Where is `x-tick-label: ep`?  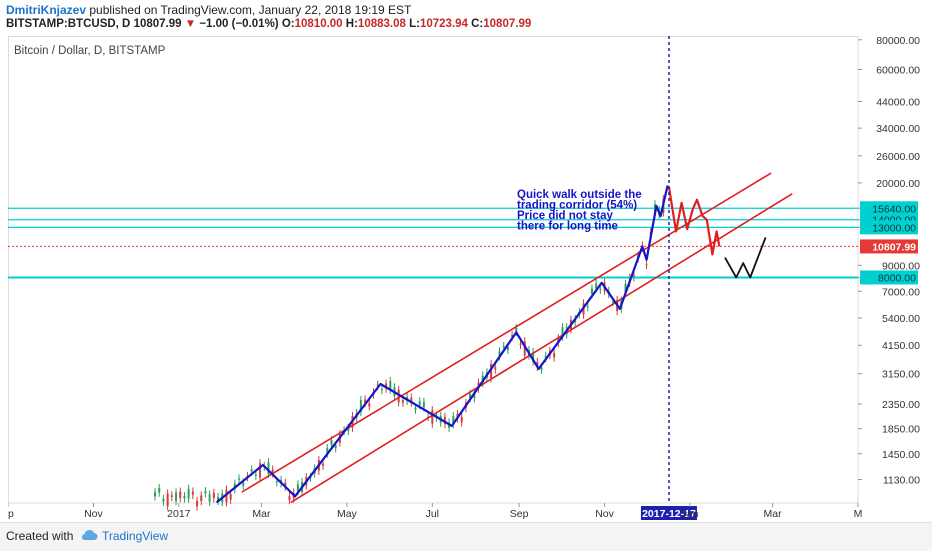
x-tick-label: ep is located at coordinates (11, 514).